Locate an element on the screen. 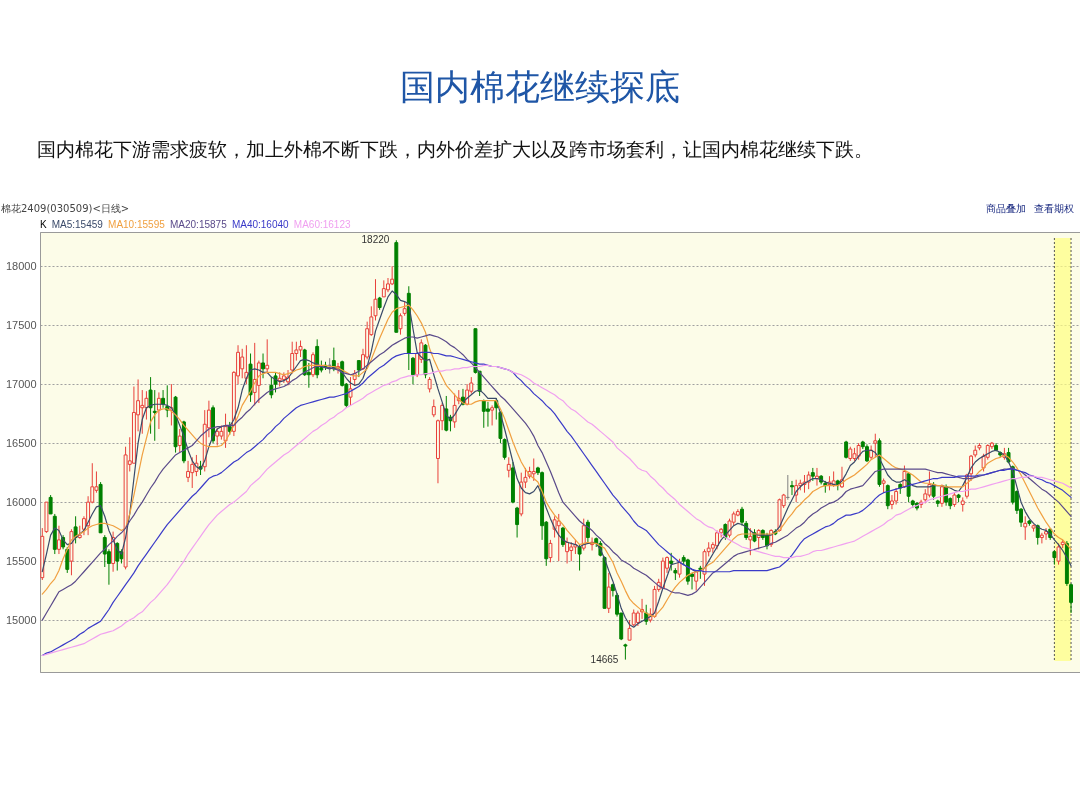 Image resolution: width=1080 pixels, height=810 pixels. text: 查看期权 is located at coordinates (1054, 208).